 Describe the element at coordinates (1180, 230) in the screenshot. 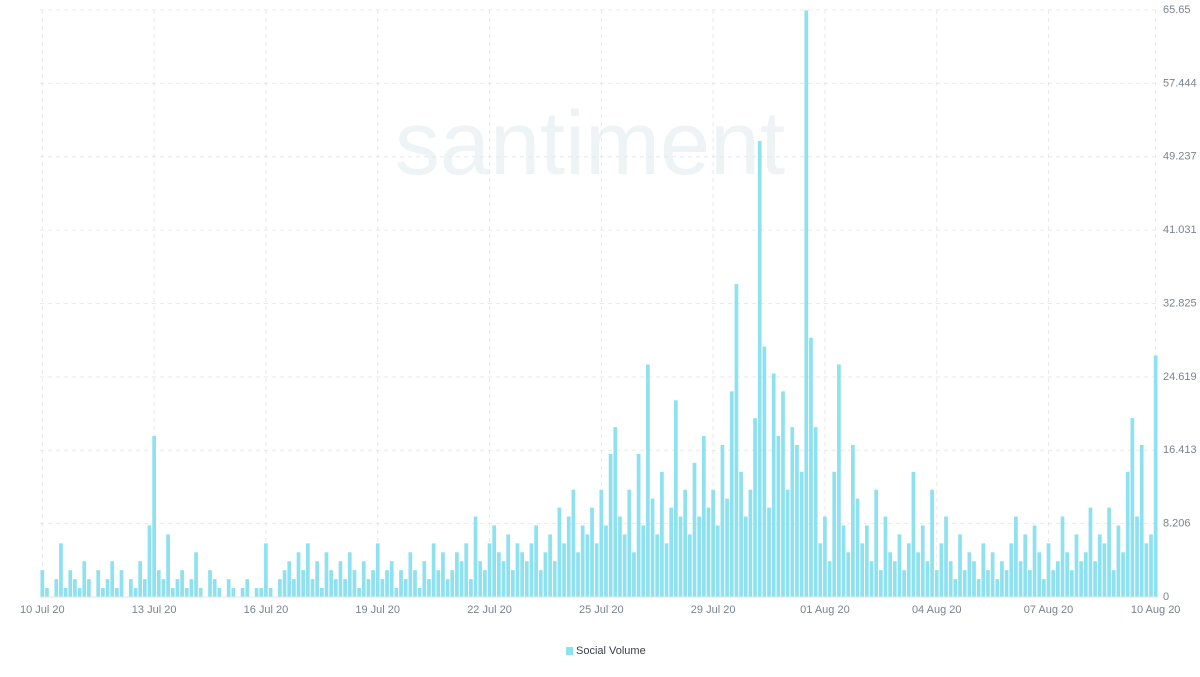

I see `y-tick-label: 41.031` at that location.